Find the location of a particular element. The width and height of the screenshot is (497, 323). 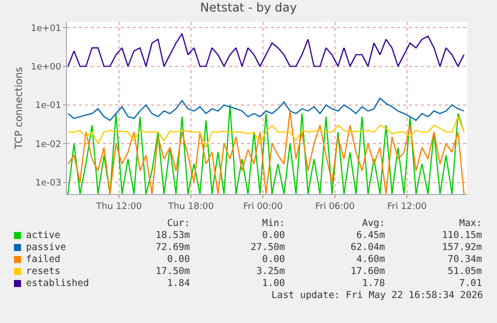

text: 72.69m 27.50m 62.04m 157.92m is located at coordinates (319, 247).